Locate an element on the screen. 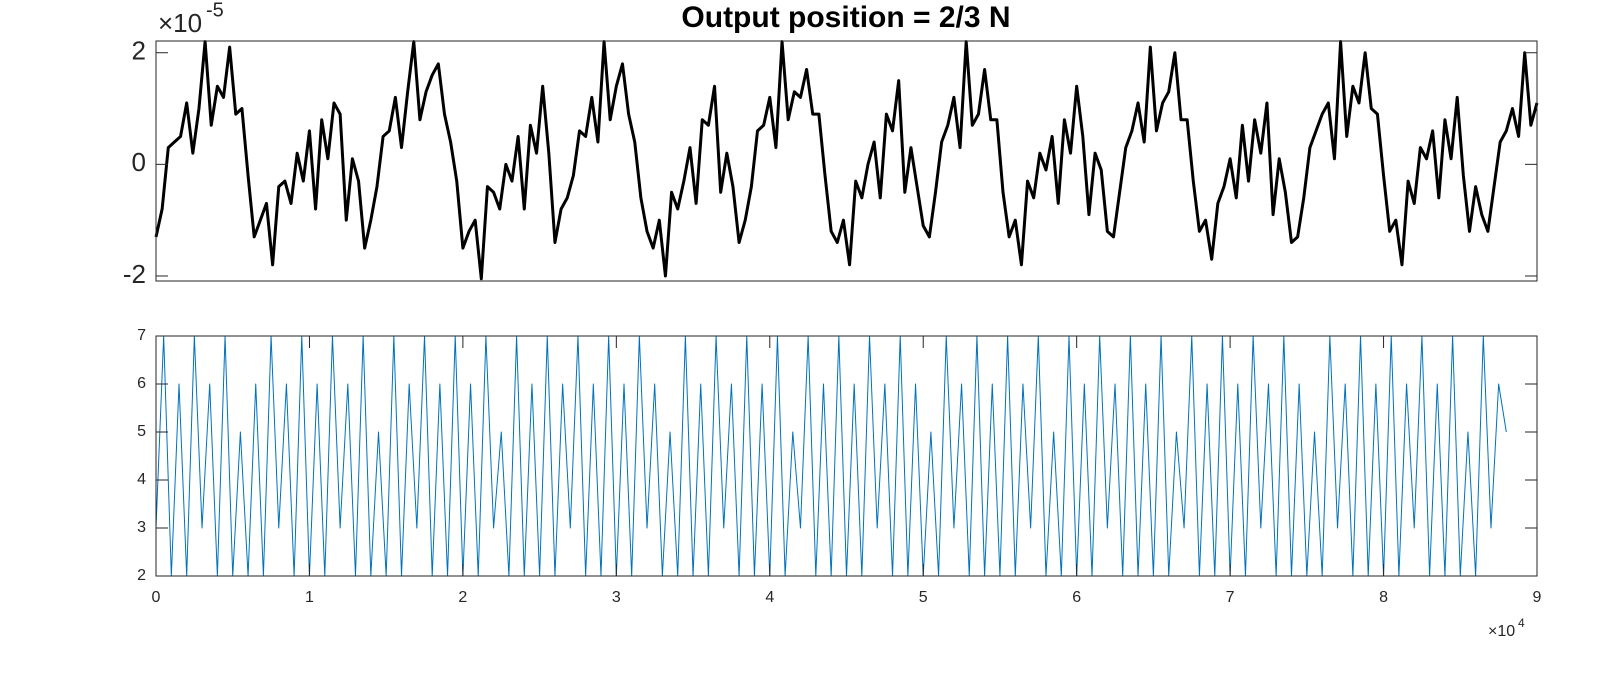  x-tick-label: 3 is located at coordinates (616, 597).